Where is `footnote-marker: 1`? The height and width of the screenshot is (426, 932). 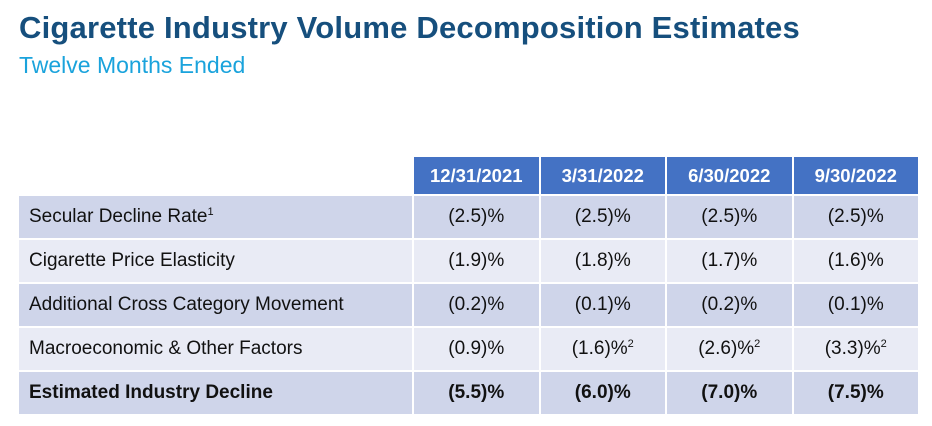 footnote-marker: 1 is located at coordinates (210, 212).